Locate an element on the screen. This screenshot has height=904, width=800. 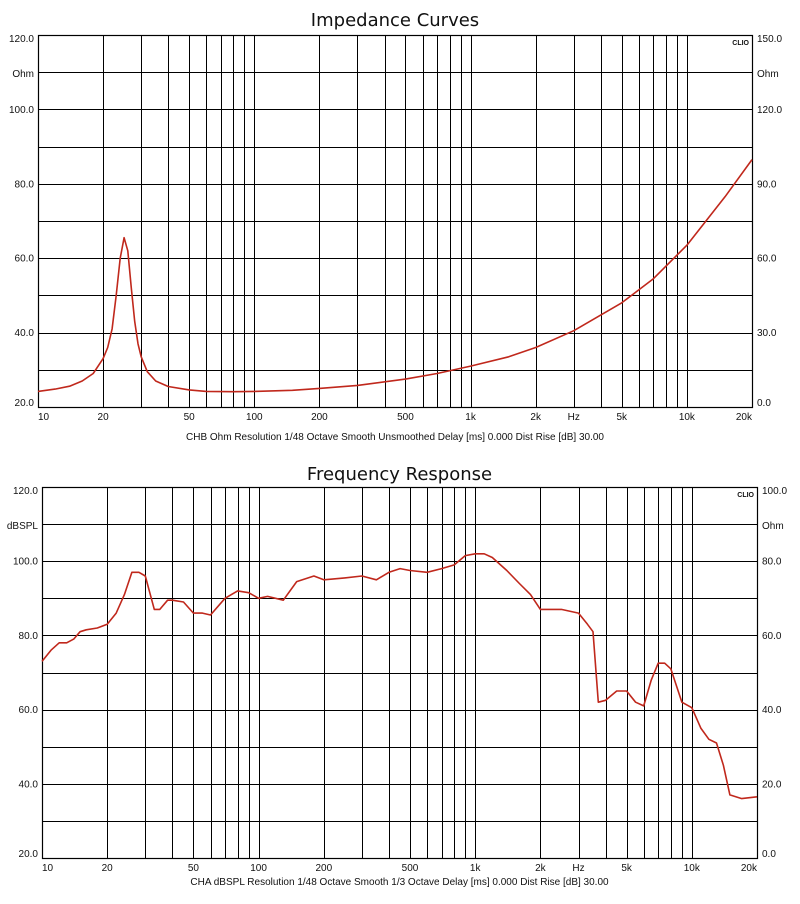
chart-title: Frequency Response is located at coordinates (399, 474).